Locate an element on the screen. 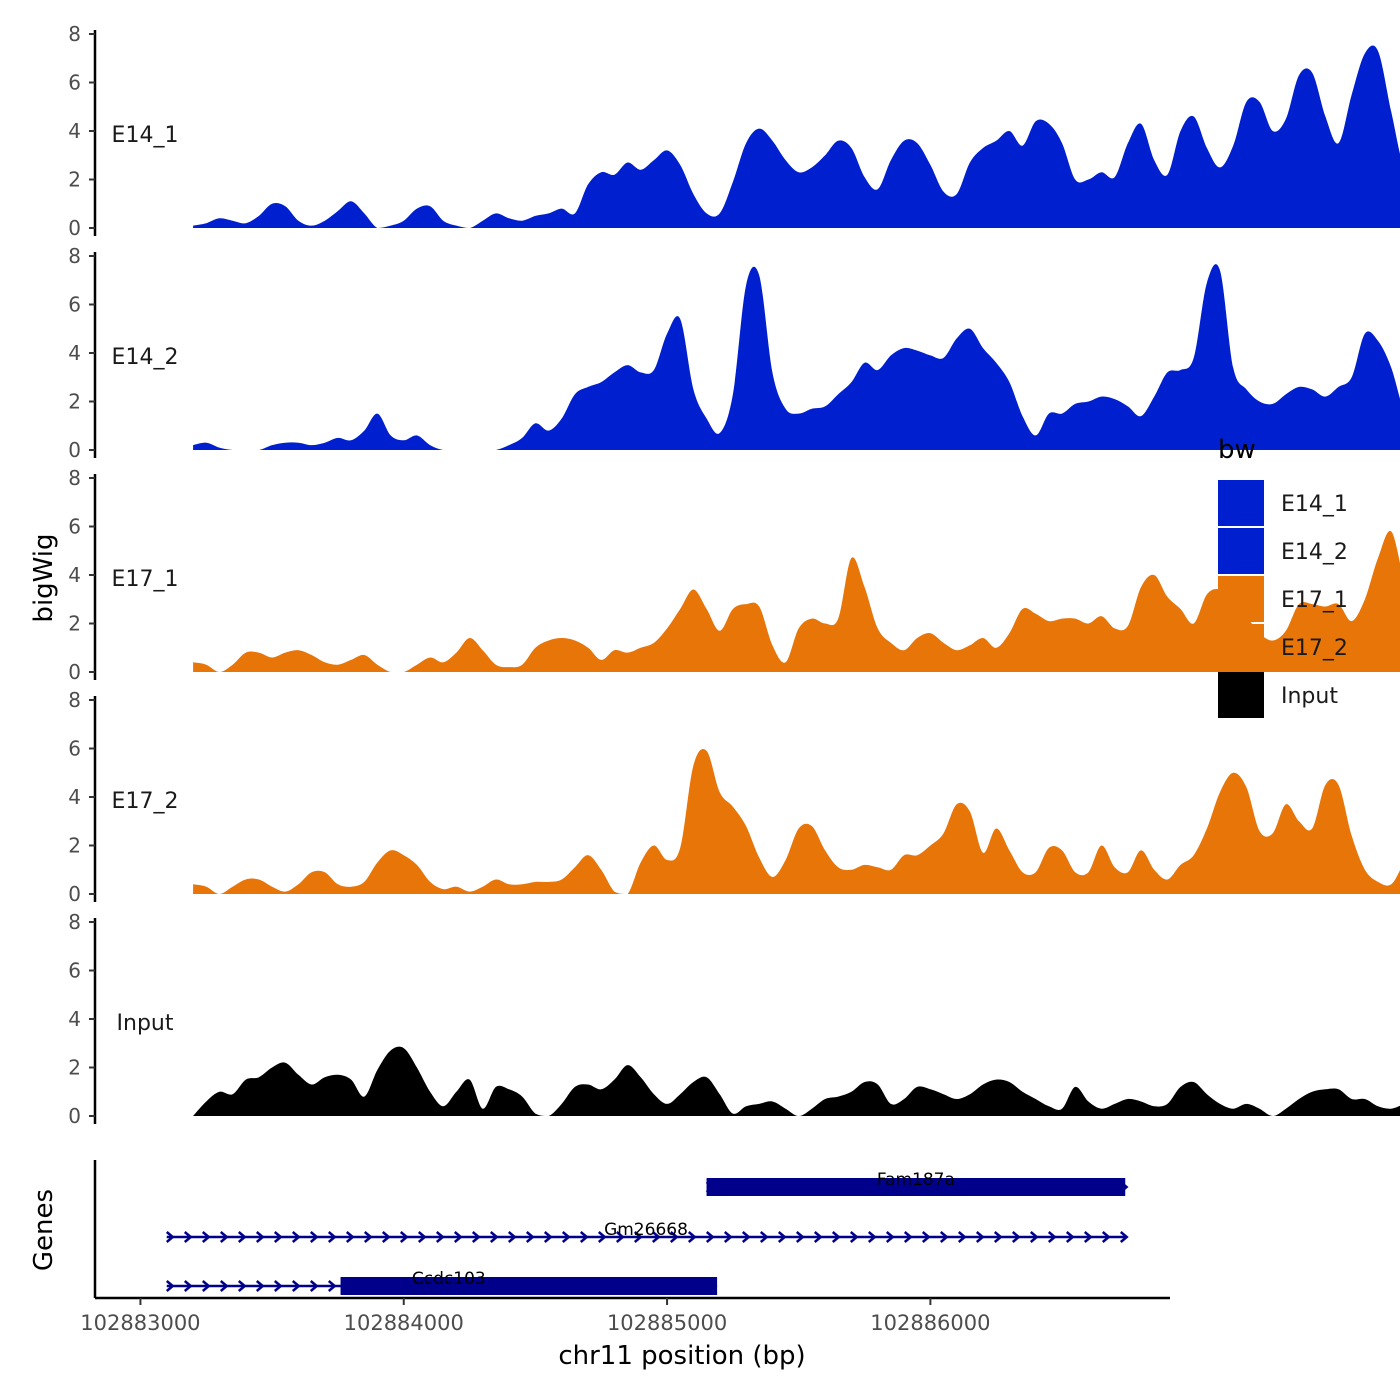  gene-exon-block is located at coordinates (529, 1286).